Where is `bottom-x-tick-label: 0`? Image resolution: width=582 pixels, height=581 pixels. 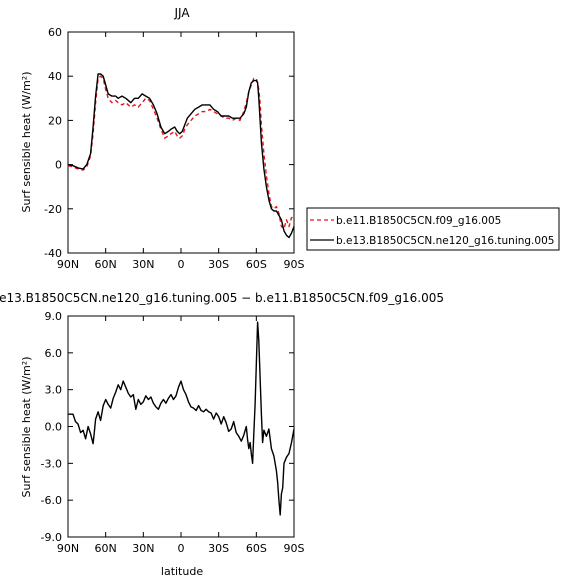 bottom-x-tick-label: 0 is located at coordinates (181, 548).